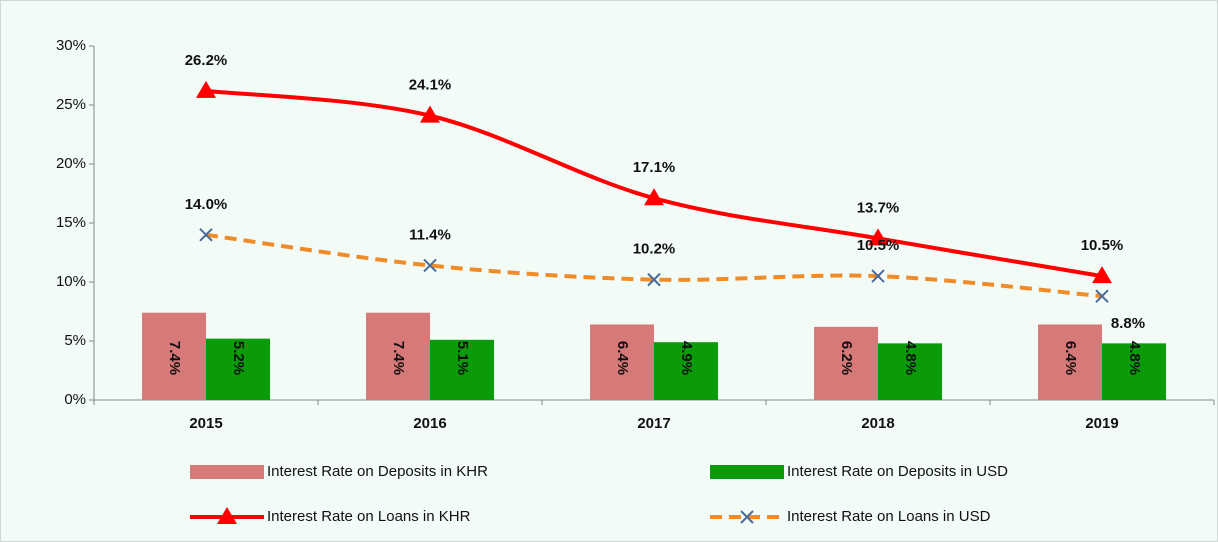 This screenshot has height=542, width=1218. What do you see at coordinates (686, 358) in the screenshot?
I see `bar-value-label: 4.9%` at bounding box center [686, 358].